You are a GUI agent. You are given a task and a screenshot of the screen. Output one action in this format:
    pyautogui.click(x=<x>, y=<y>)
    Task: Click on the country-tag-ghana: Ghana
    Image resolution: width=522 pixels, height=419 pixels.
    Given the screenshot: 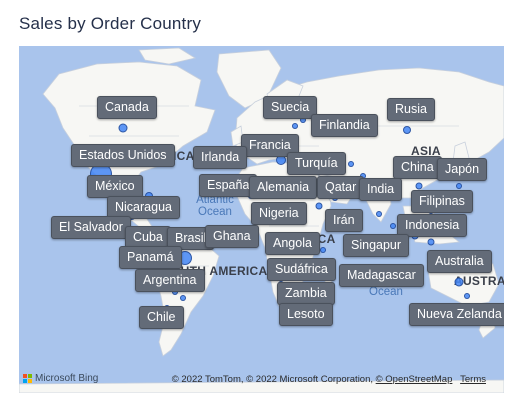 What is the action you would take?
    pyautogui.click(x=232, y=236)
    